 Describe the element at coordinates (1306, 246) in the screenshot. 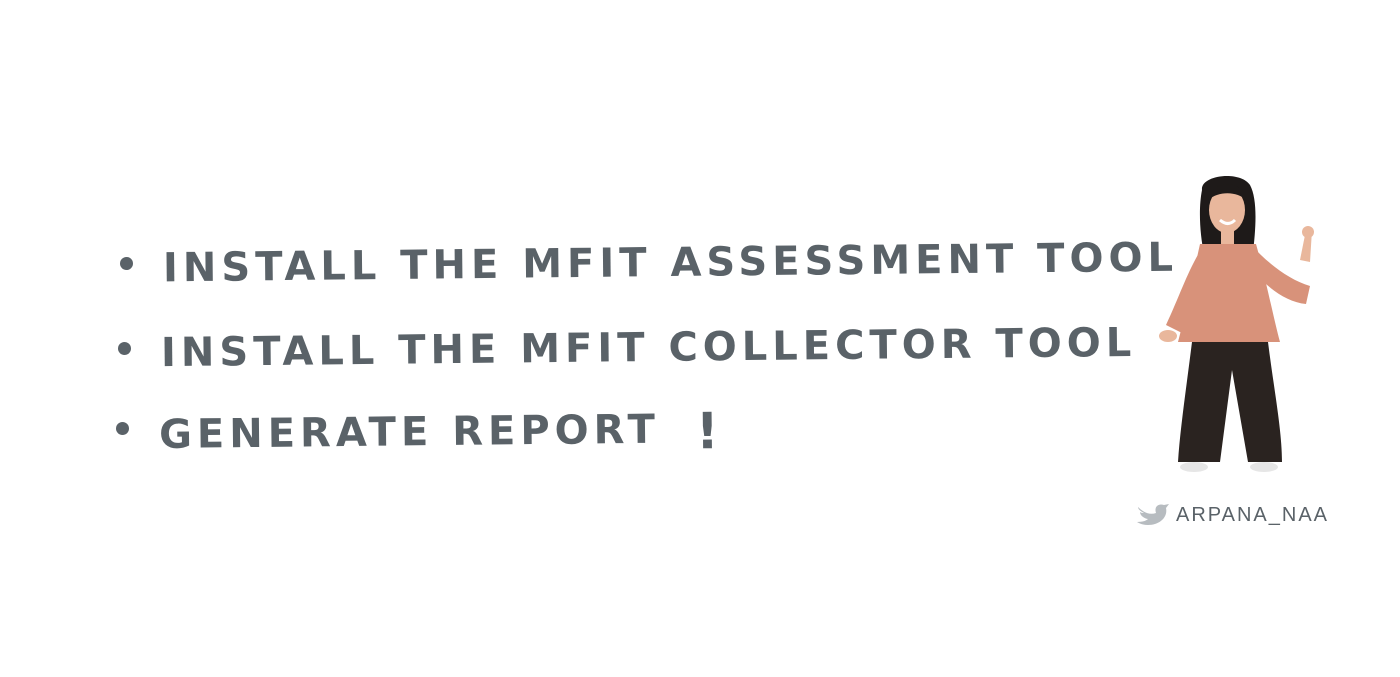

I see `right-hand` at that location.